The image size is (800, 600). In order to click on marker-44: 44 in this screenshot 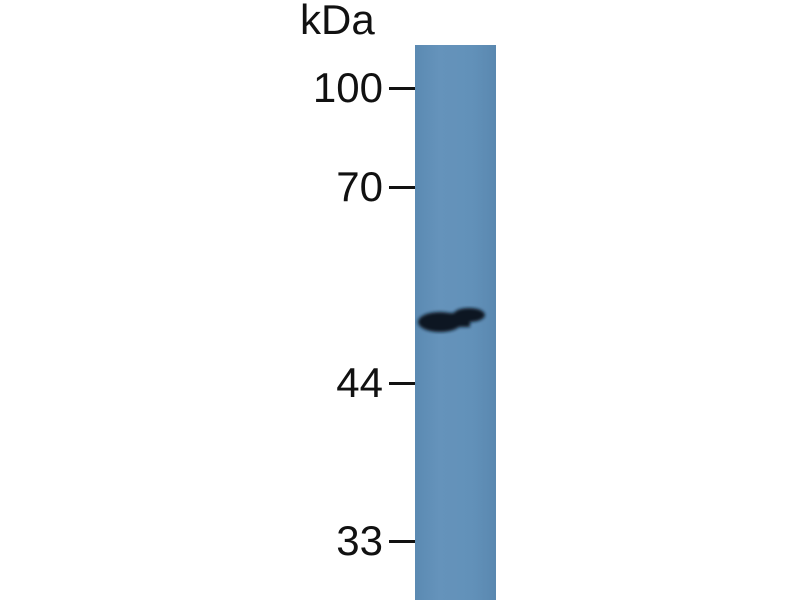, I will do `click(347, 382)`.